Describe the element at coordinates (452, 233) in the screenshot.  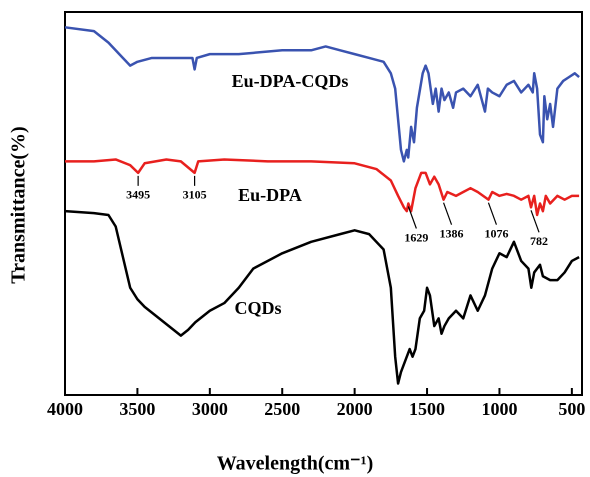
I see `peak-label: 1386` at that location.